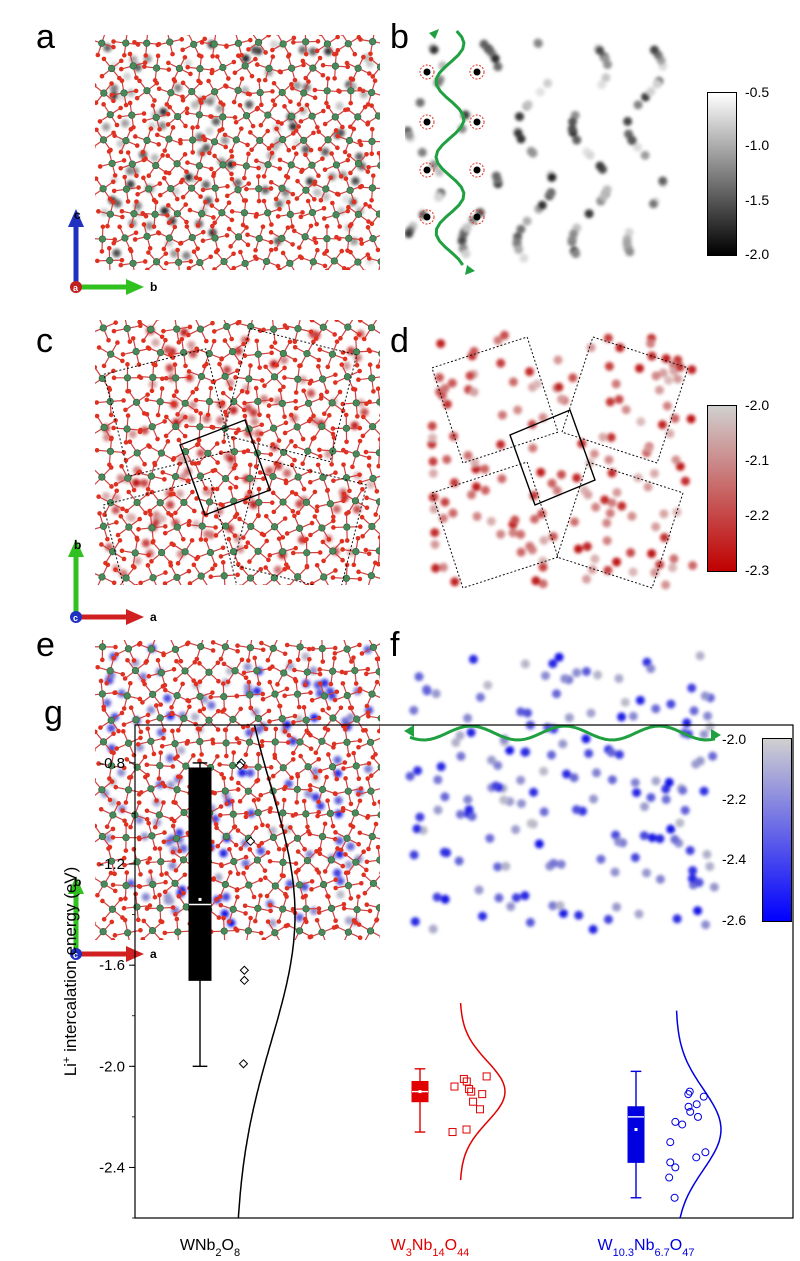 Image resolution: width=800 pixels, height=1261 pixels. I want to click on y-tick-label: -2.0, so click(112, 1066).